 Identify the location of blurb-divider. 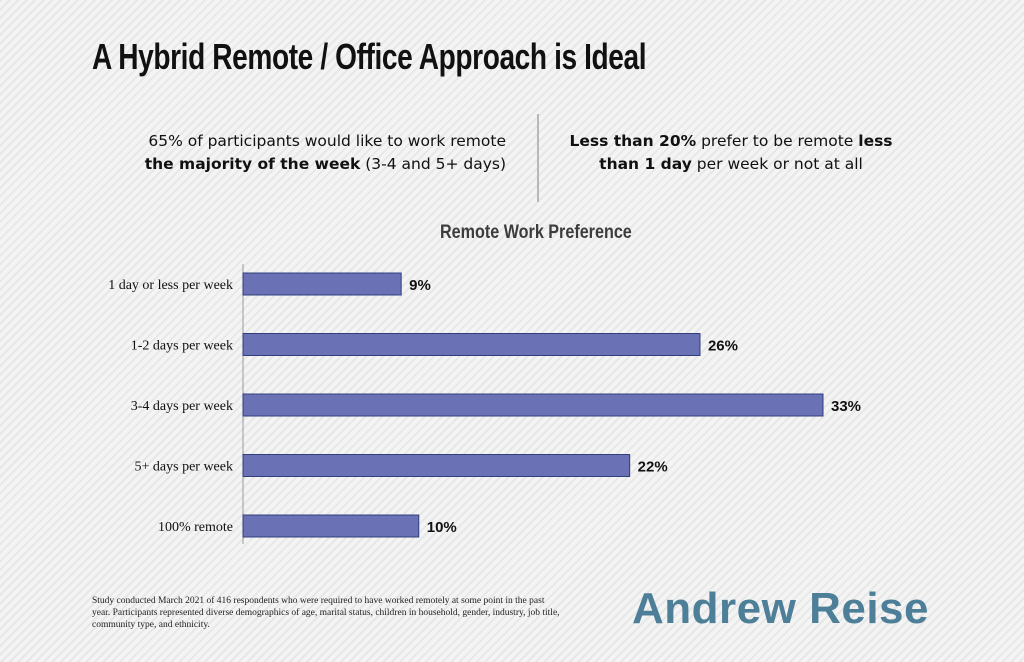
(538, 158).